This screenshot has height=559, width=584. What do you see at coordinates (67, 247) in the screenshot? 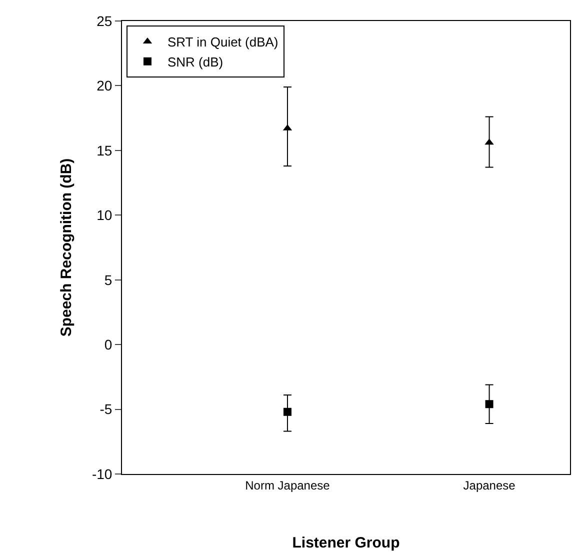
I see `y-axis-title: Speech Recognition (dB)` at bounding box center [67, 247].